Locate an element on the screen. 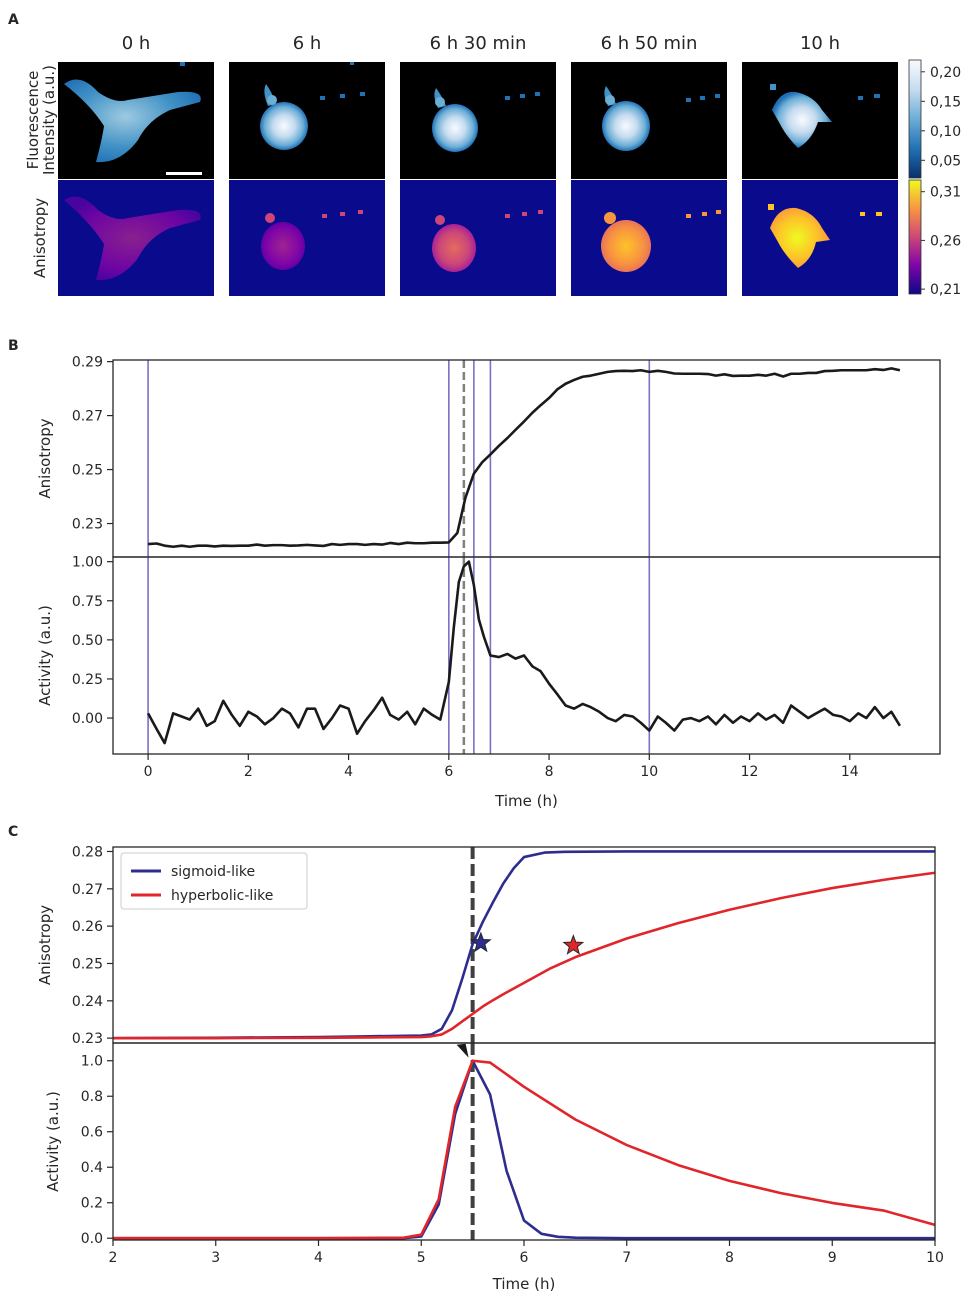 This screenshot has height=1294, width=970. y-tick-label: 1.0 is located at coordinates (92, 1062).